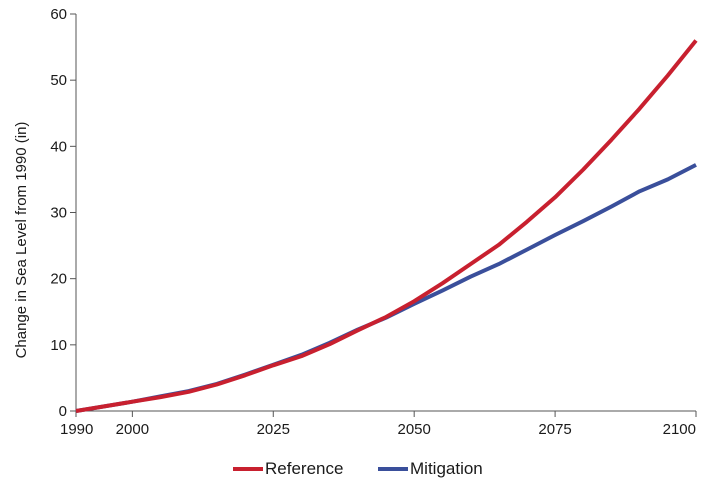 This screenshot has width=712, height=486. Describe the element at coordinates (76, 429) in the screenshot. I see `x-tick-label: 1990` at that location.